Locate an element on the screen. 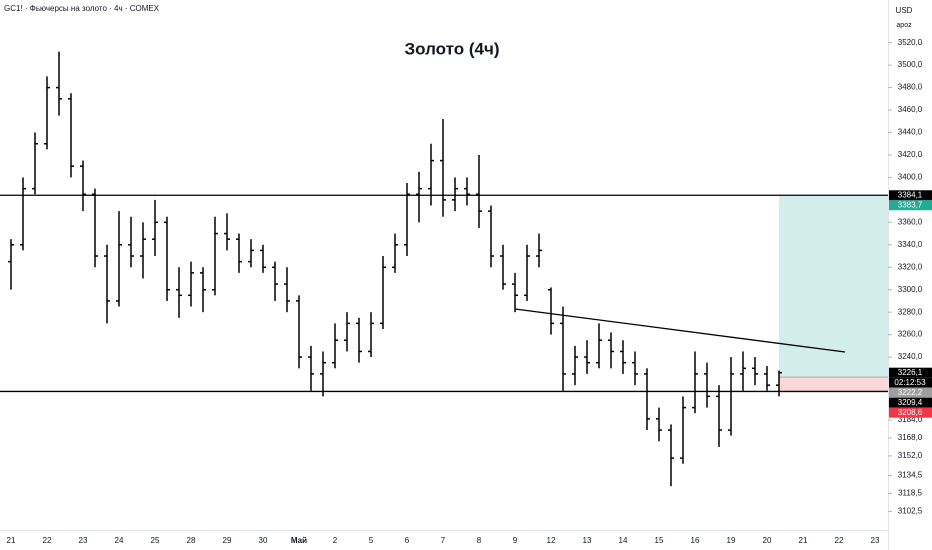 This screenshot has width=932, height=550. countdown-box is located at coordinates (910, 382).